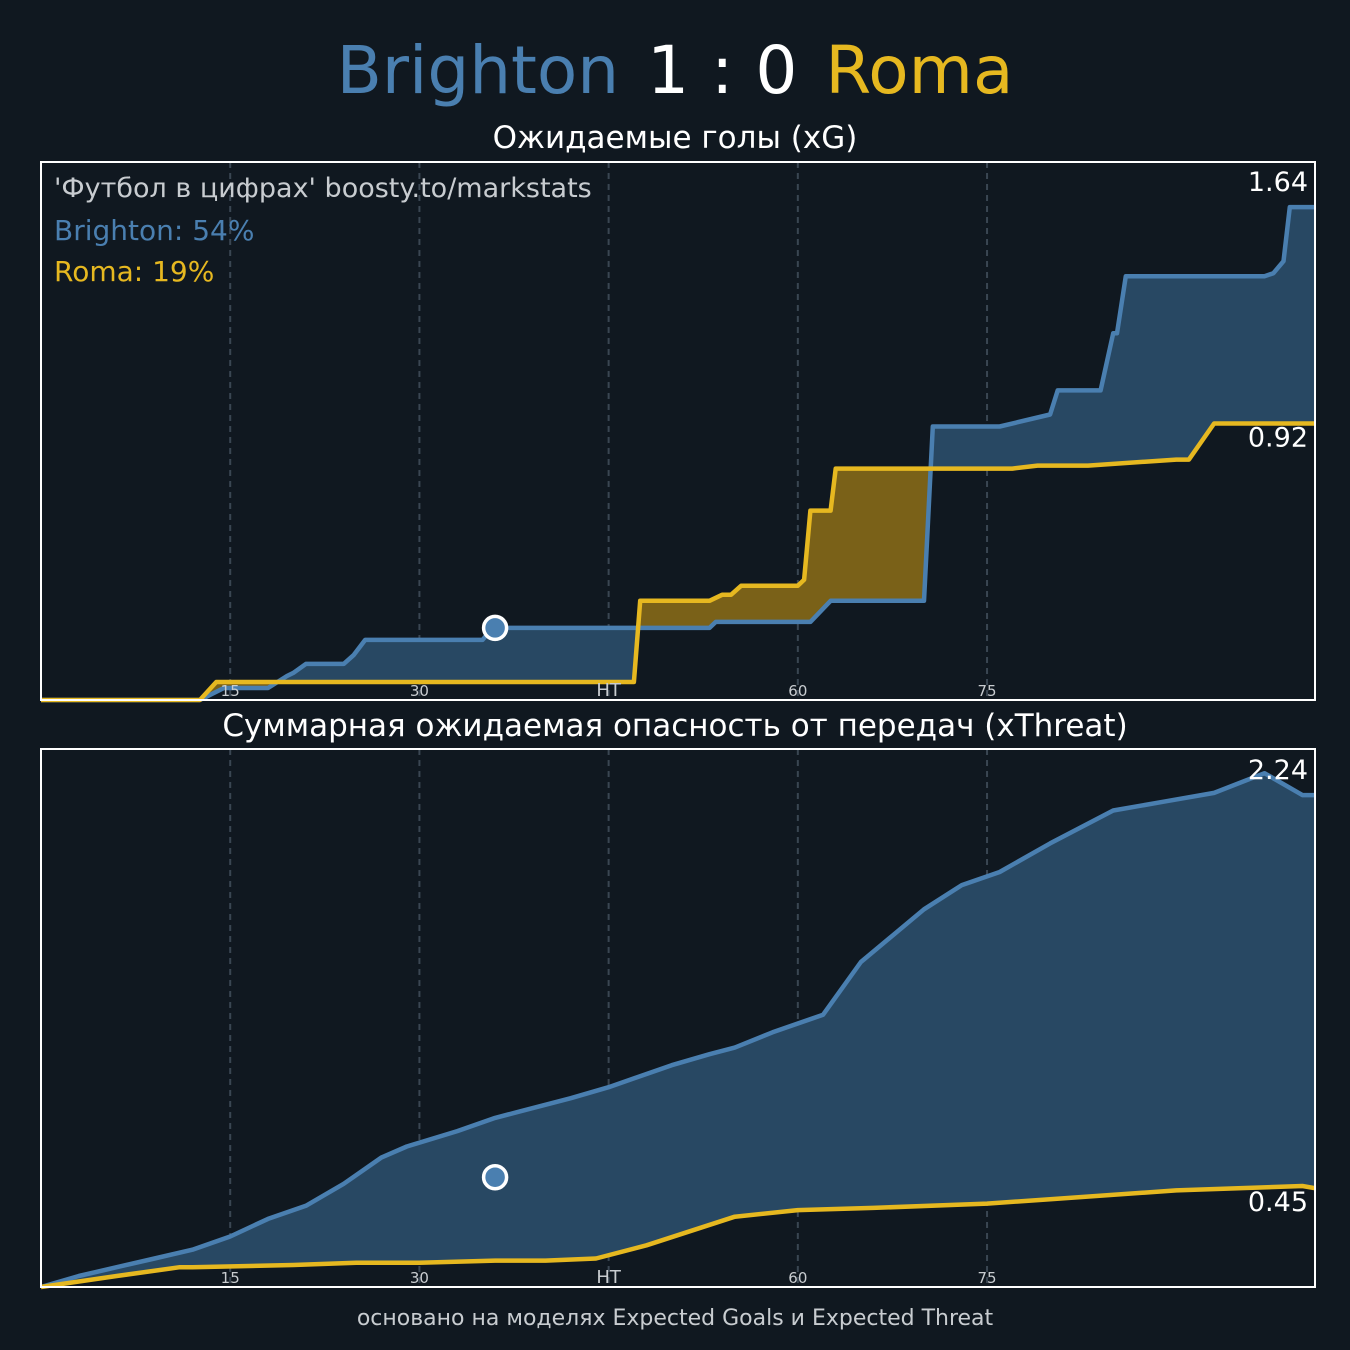  I want to click on away-final-value: 0.45, so click(1278, 1202).